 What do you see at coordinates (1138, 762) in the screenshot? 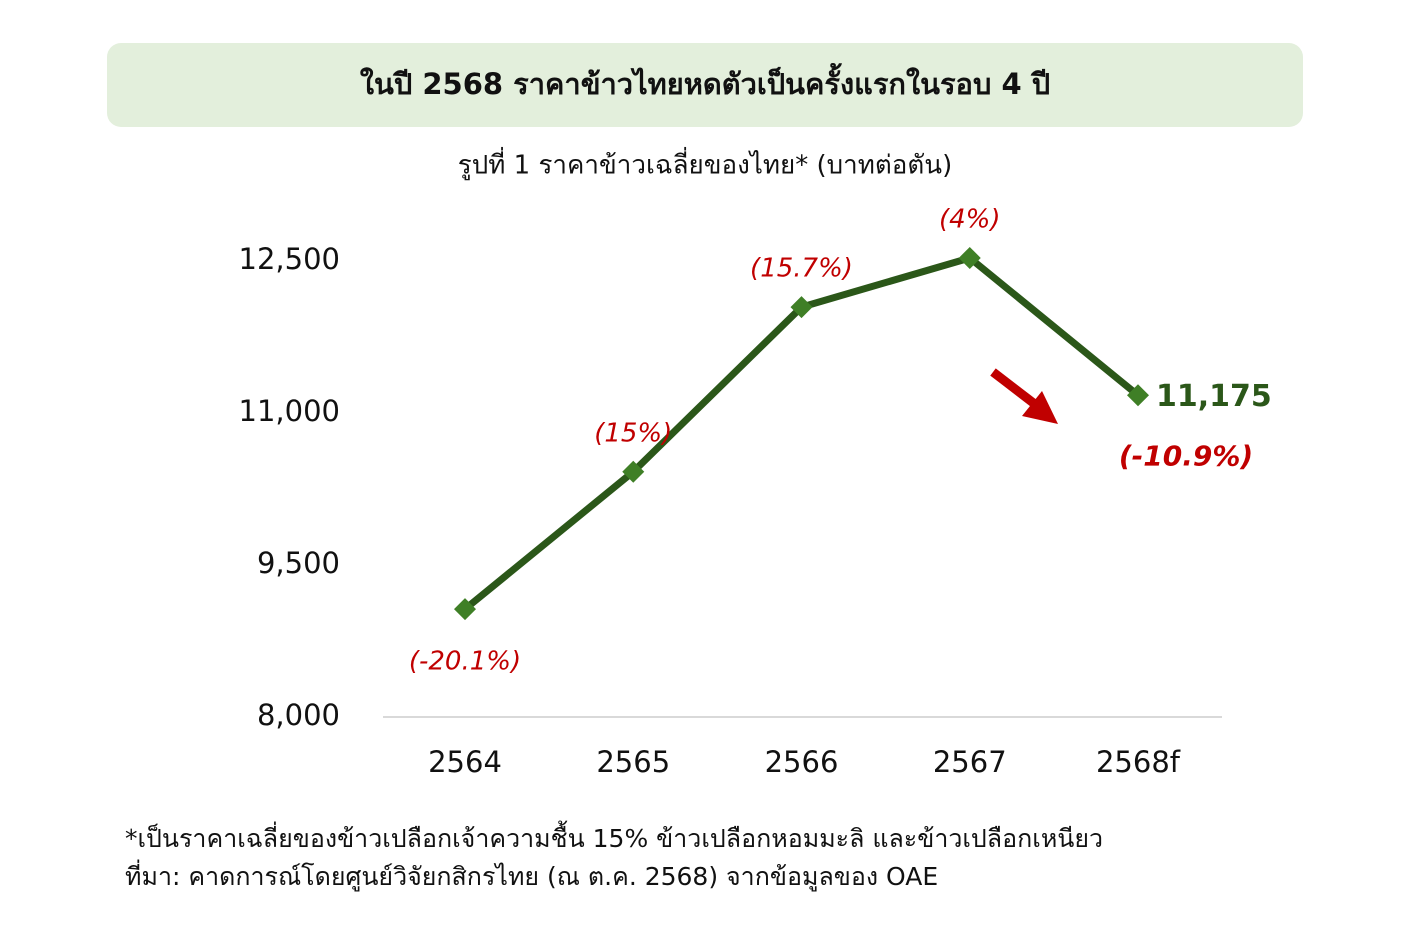
I see `x-tick-label: 2568f` at bounding box center [1138, 762].